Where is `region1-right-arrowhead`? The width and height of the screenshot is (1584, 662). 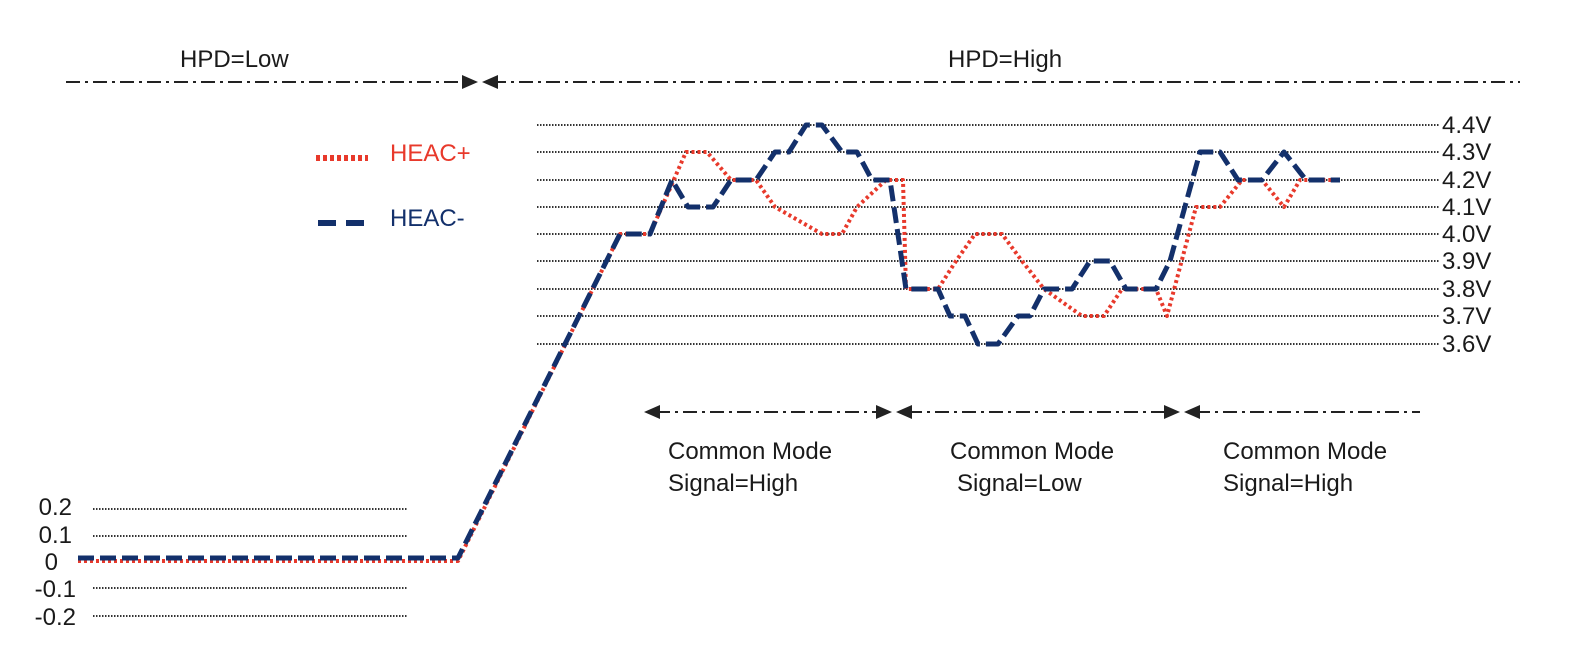 region1-right-arrowhead is located at coordinates (884, 412).